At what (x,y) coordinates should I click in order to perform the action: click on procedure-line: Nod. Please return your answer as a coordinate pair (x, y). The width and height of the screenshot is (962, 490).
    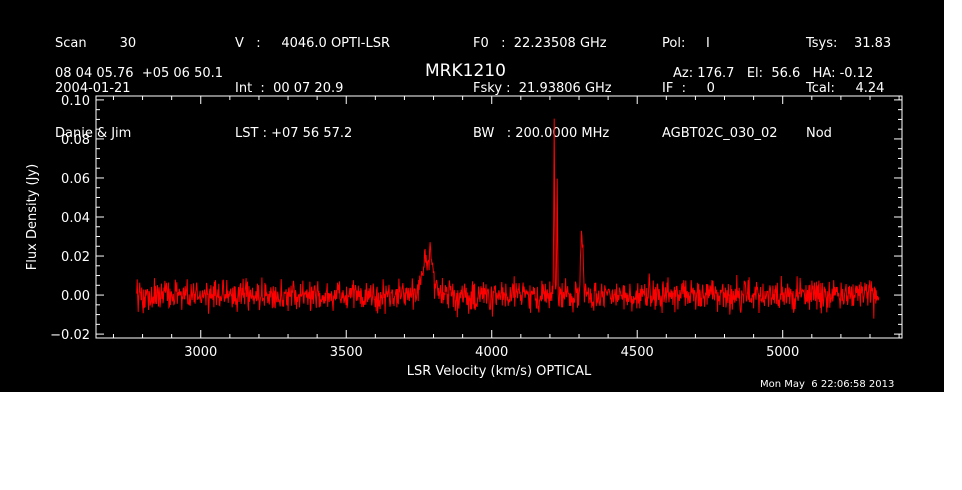
    Looking at the image, I should click on (819, 133).